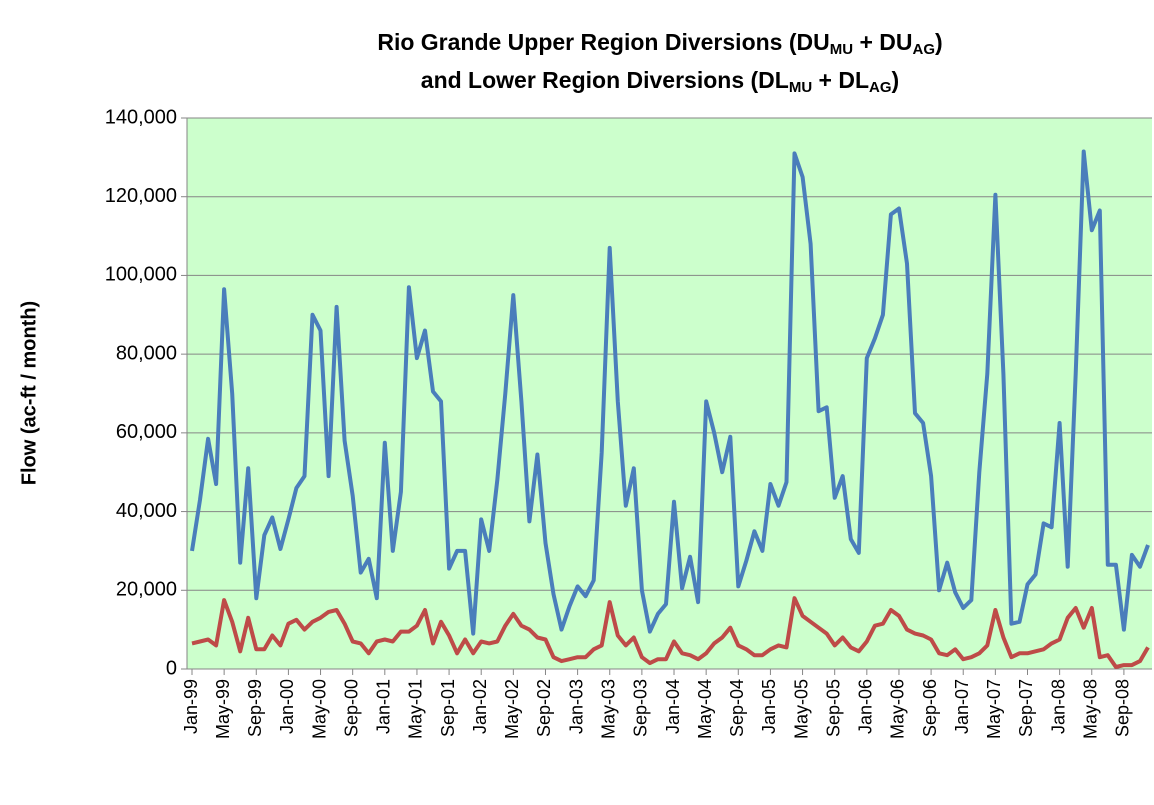 This screenshot has height=805, width=1154. What do you see at coordinates (146, 432) in the screenshot?
I see `y-tick-label: 60,000` at bounding box center [146, 432].